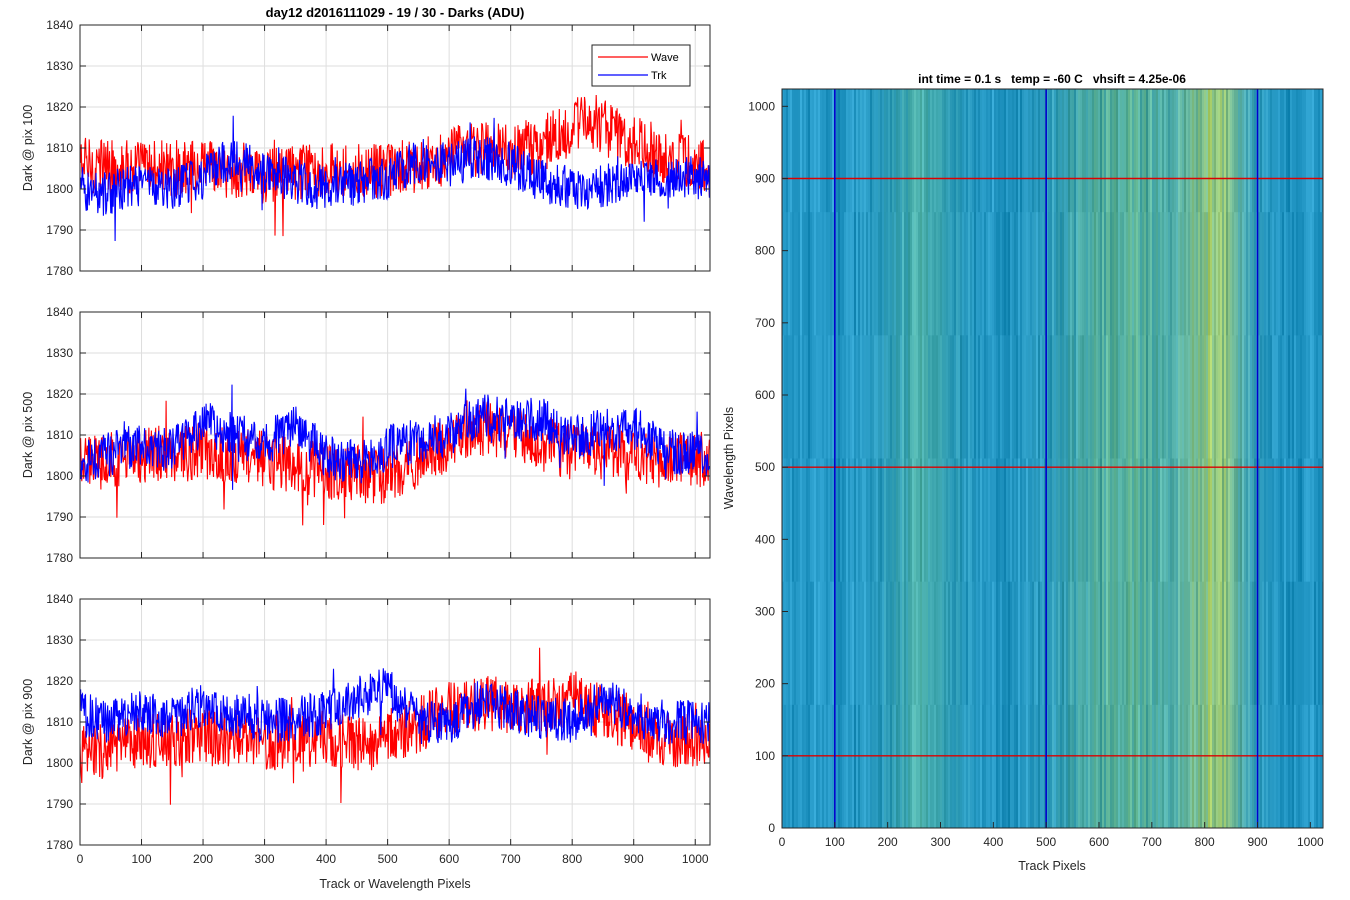 This screenshot has height=900, width=1350. I want to click on x-axis-label-3: Track or Wavelength Pixels, so click(394, 884).